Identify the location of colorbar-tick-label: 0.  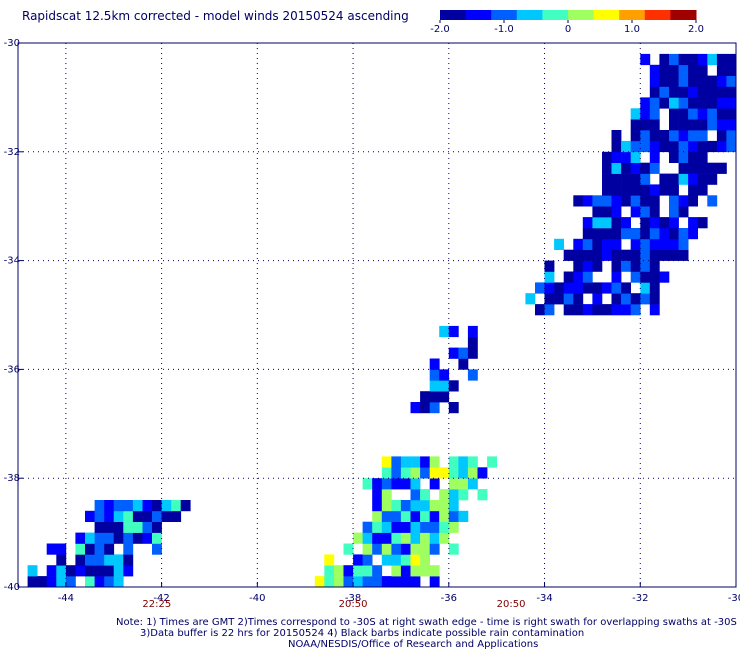
(568, 29).